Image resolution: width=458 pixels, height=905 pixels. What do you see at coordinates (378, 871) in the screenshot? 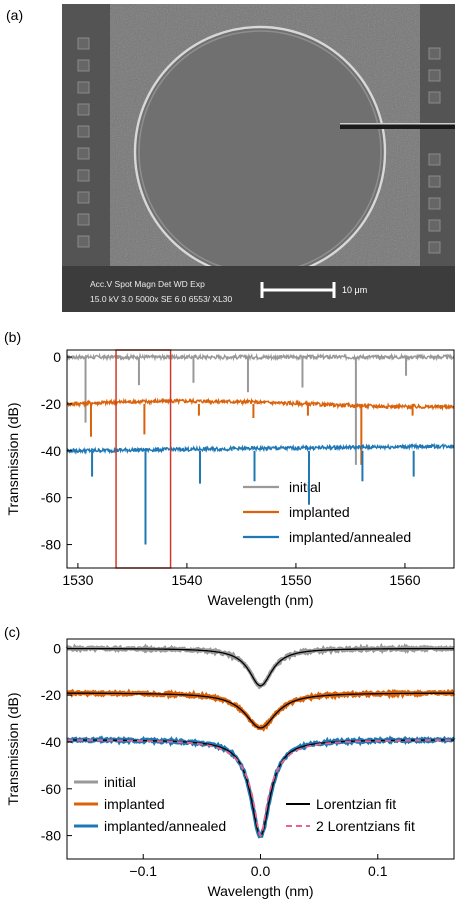
I see `xtick-label-0.1: 0.1` at bounding box center [378, 871].